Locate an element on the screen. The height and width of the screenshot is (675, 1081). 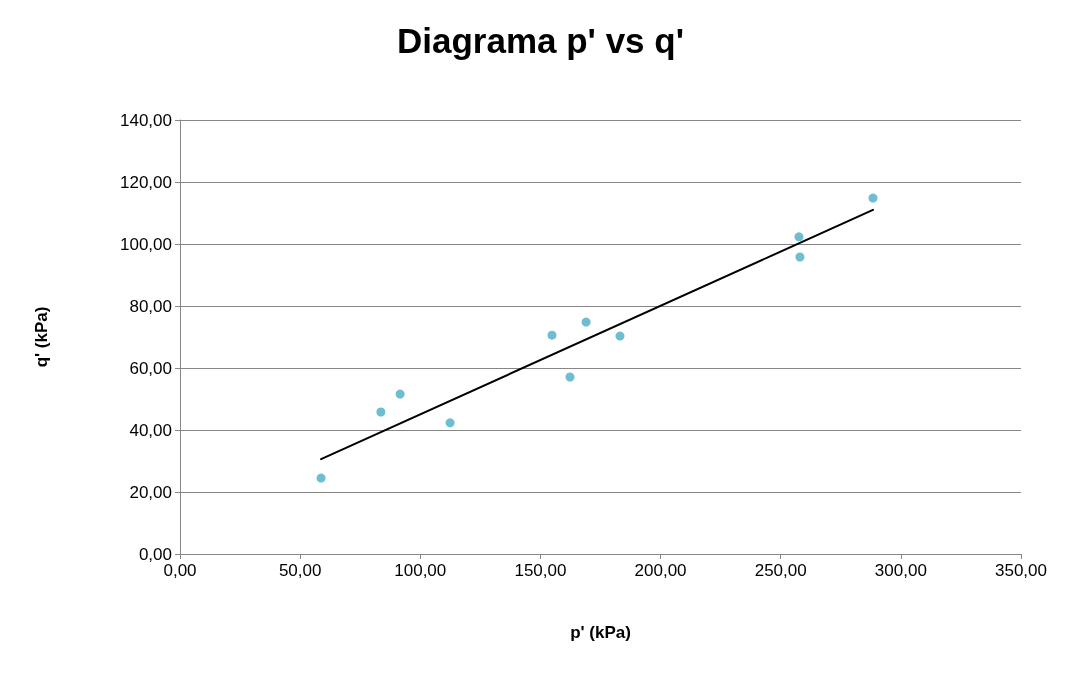
y-tick-label: 100,00 is located at coordinates (146, 244).